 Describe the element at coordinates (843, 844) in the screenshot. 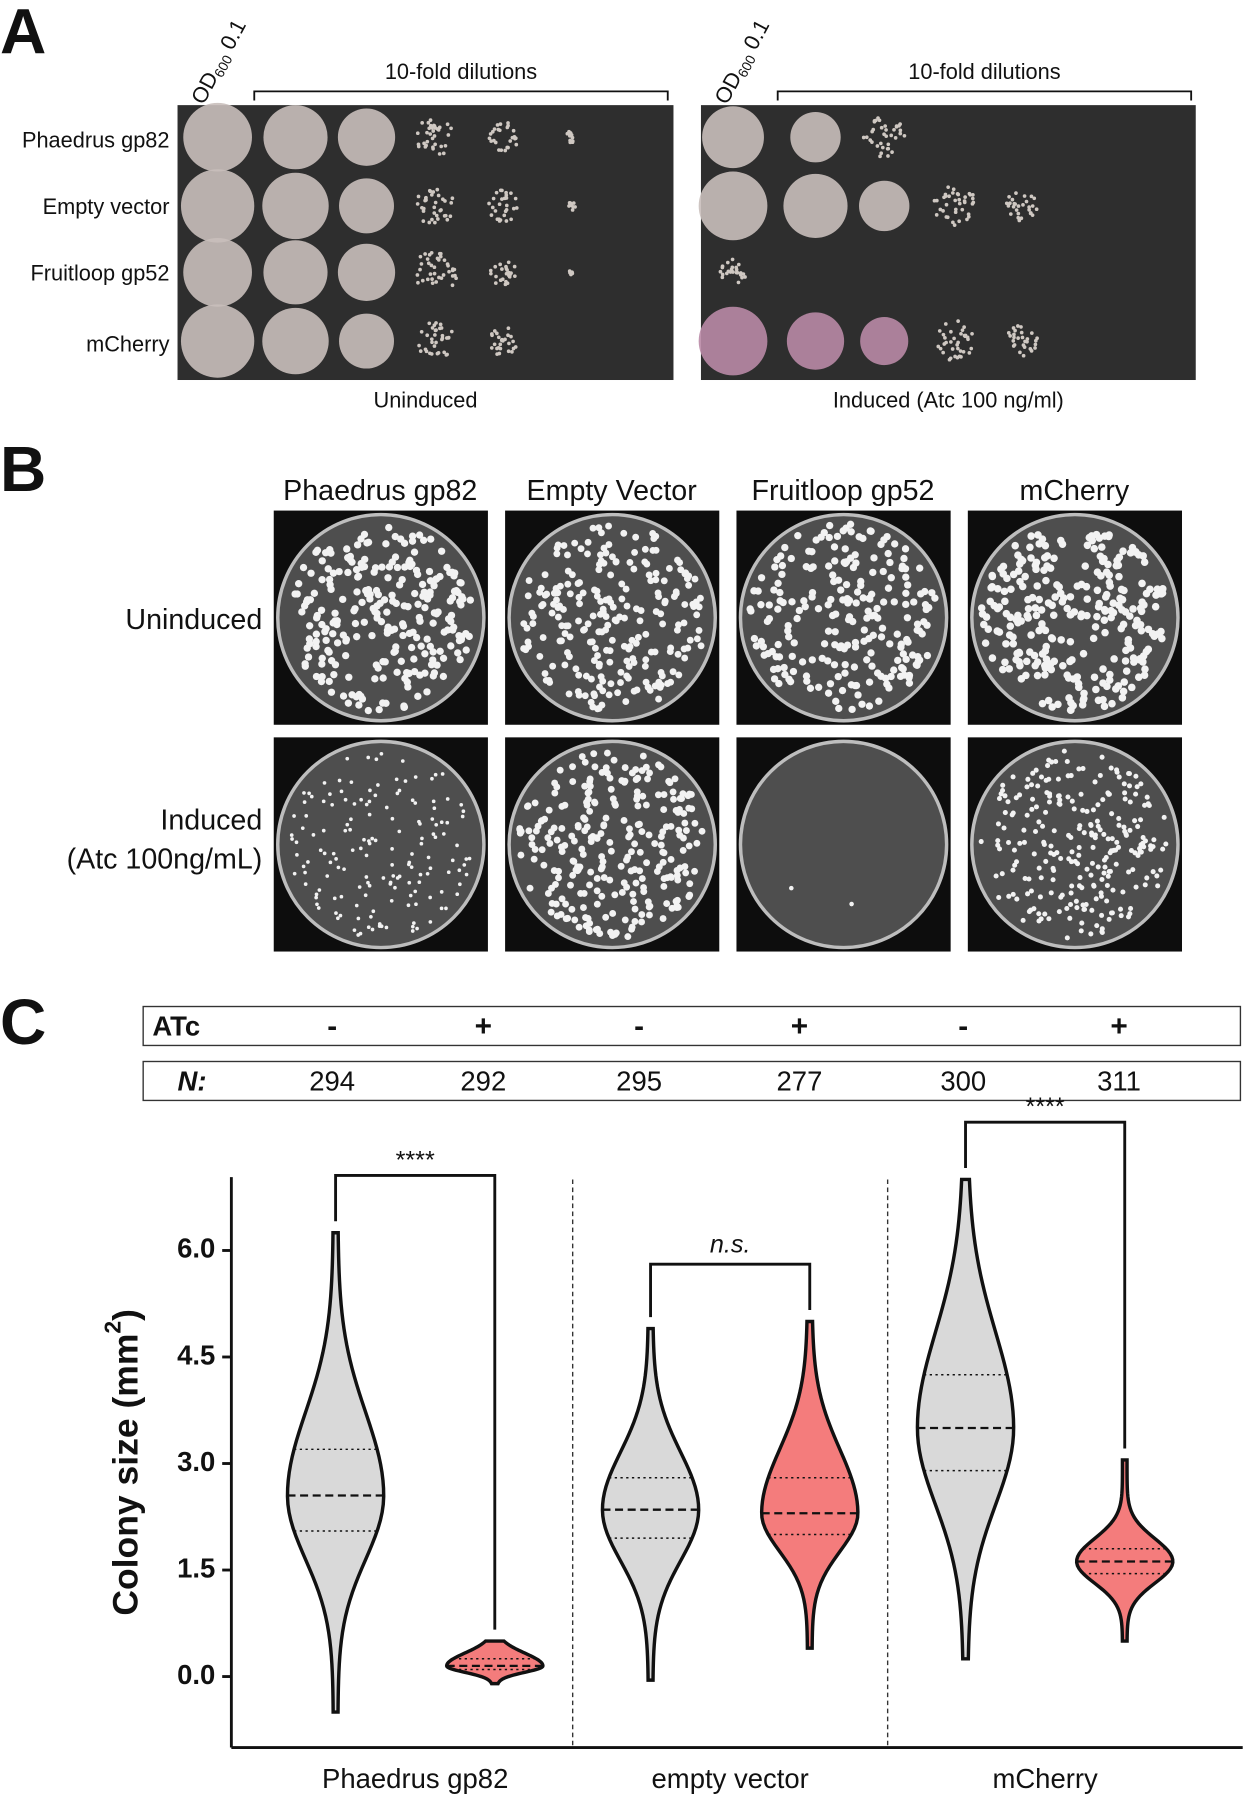

I see `petri-dish` at that location.